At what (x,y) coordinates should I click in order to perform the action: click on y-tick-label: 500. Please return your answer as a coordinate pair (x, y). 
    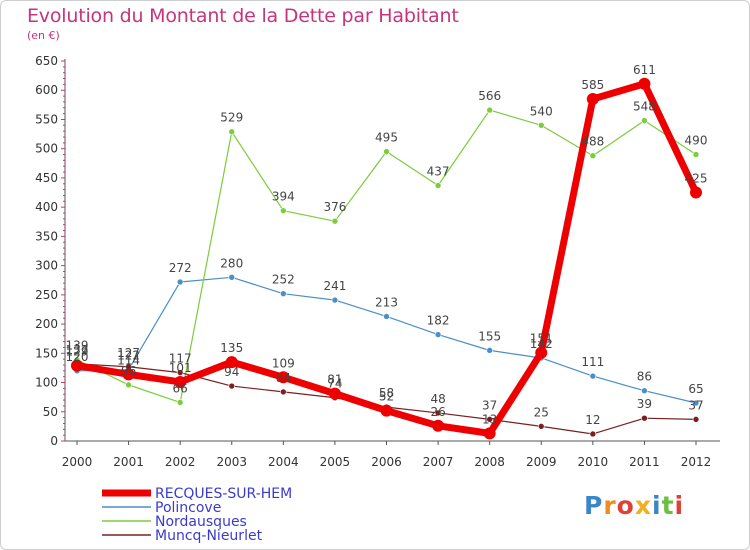
    Looking at the image, I should click on (46, 149).